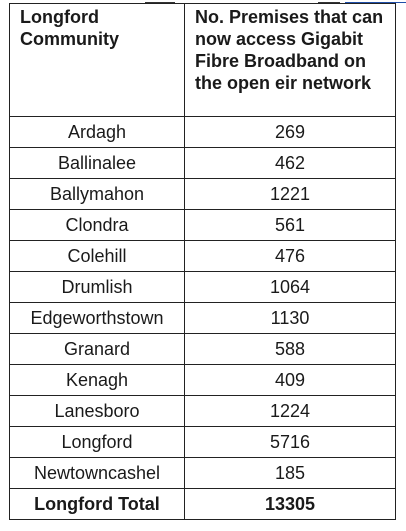  I want to click on table-row: Edgeworthstown 1130, so click(202, 318).